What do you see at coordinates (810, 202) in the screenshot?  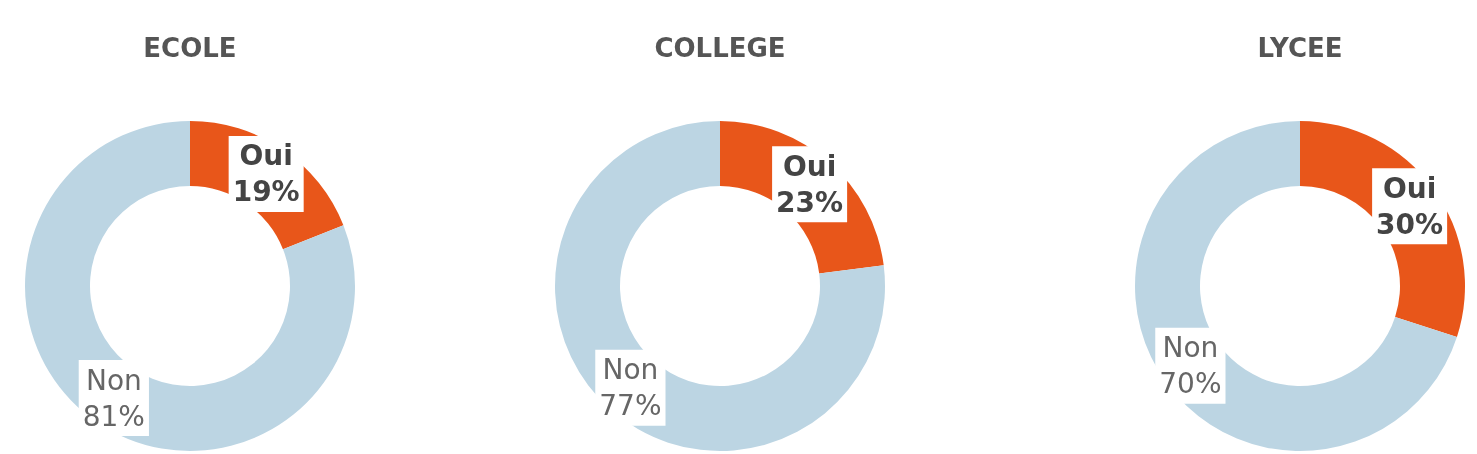 I see `data-label: 23%` at bounding box center [810, 202].